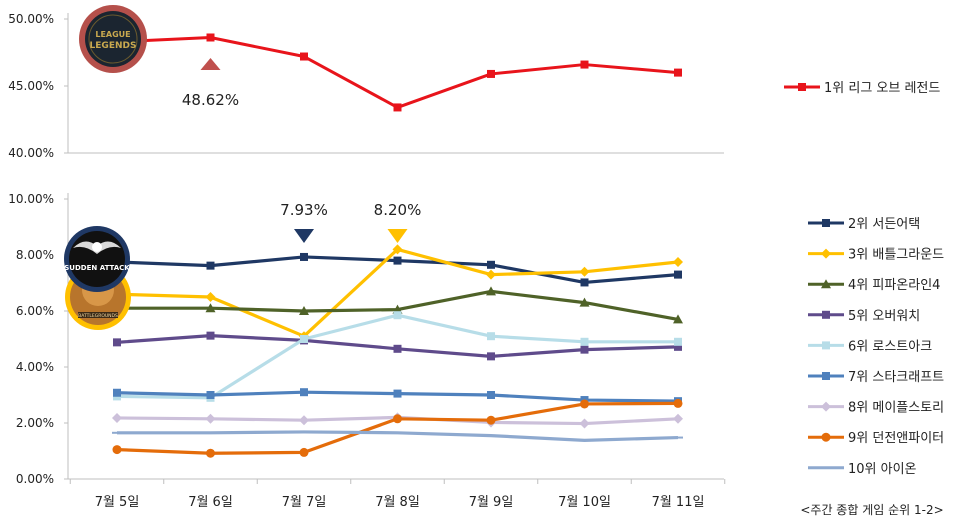 This screenshot has width=974, height=531. What do you see at coordinates (896, 408) in the screenshot?
I see `legend-label: 8위 메이플스토리` at bounding box center [896, 408].